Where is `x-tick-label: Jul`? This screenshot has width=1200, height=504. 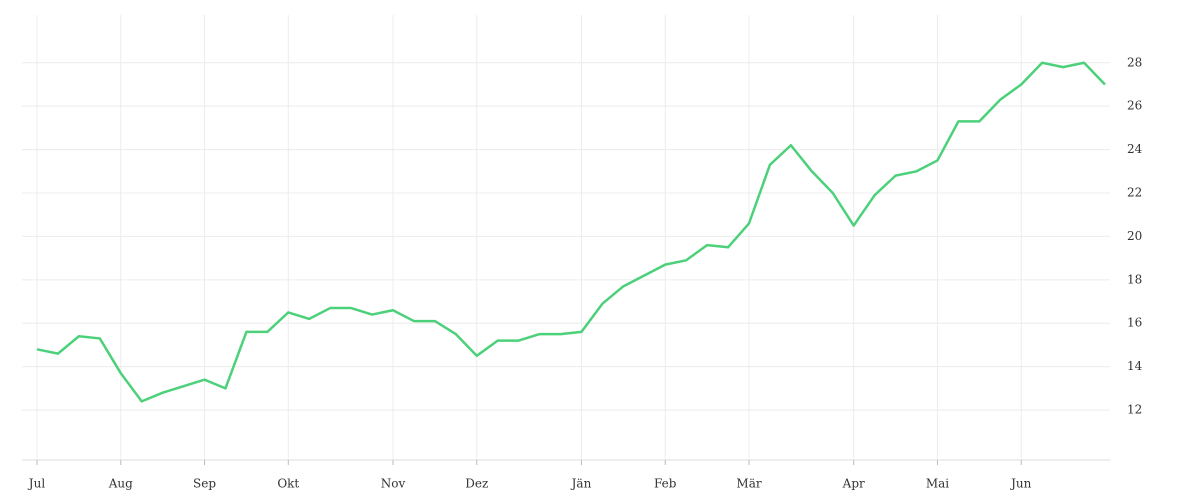 x-tick-label: Jul is located at coordinates (36, 484).